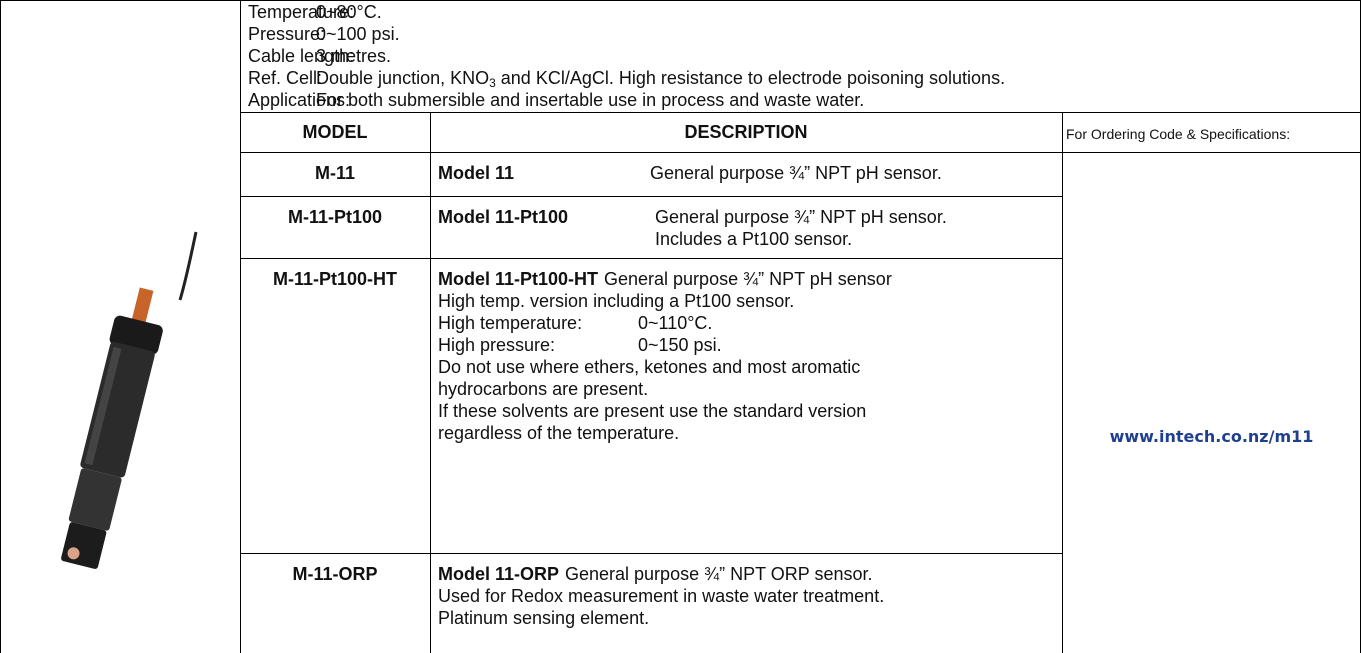  What do you see at coordinates (129, 400) in the screenshot?
I see `product-image` at bounding box center [129, 400].